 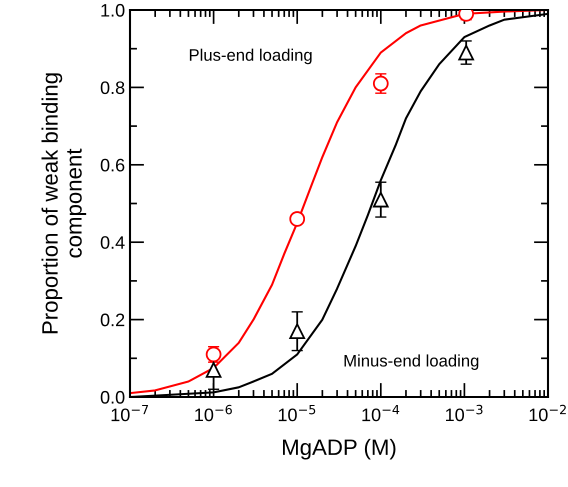 I want to click on x-tick-label: 10$^{−6}$, so click(x=213, y=413).